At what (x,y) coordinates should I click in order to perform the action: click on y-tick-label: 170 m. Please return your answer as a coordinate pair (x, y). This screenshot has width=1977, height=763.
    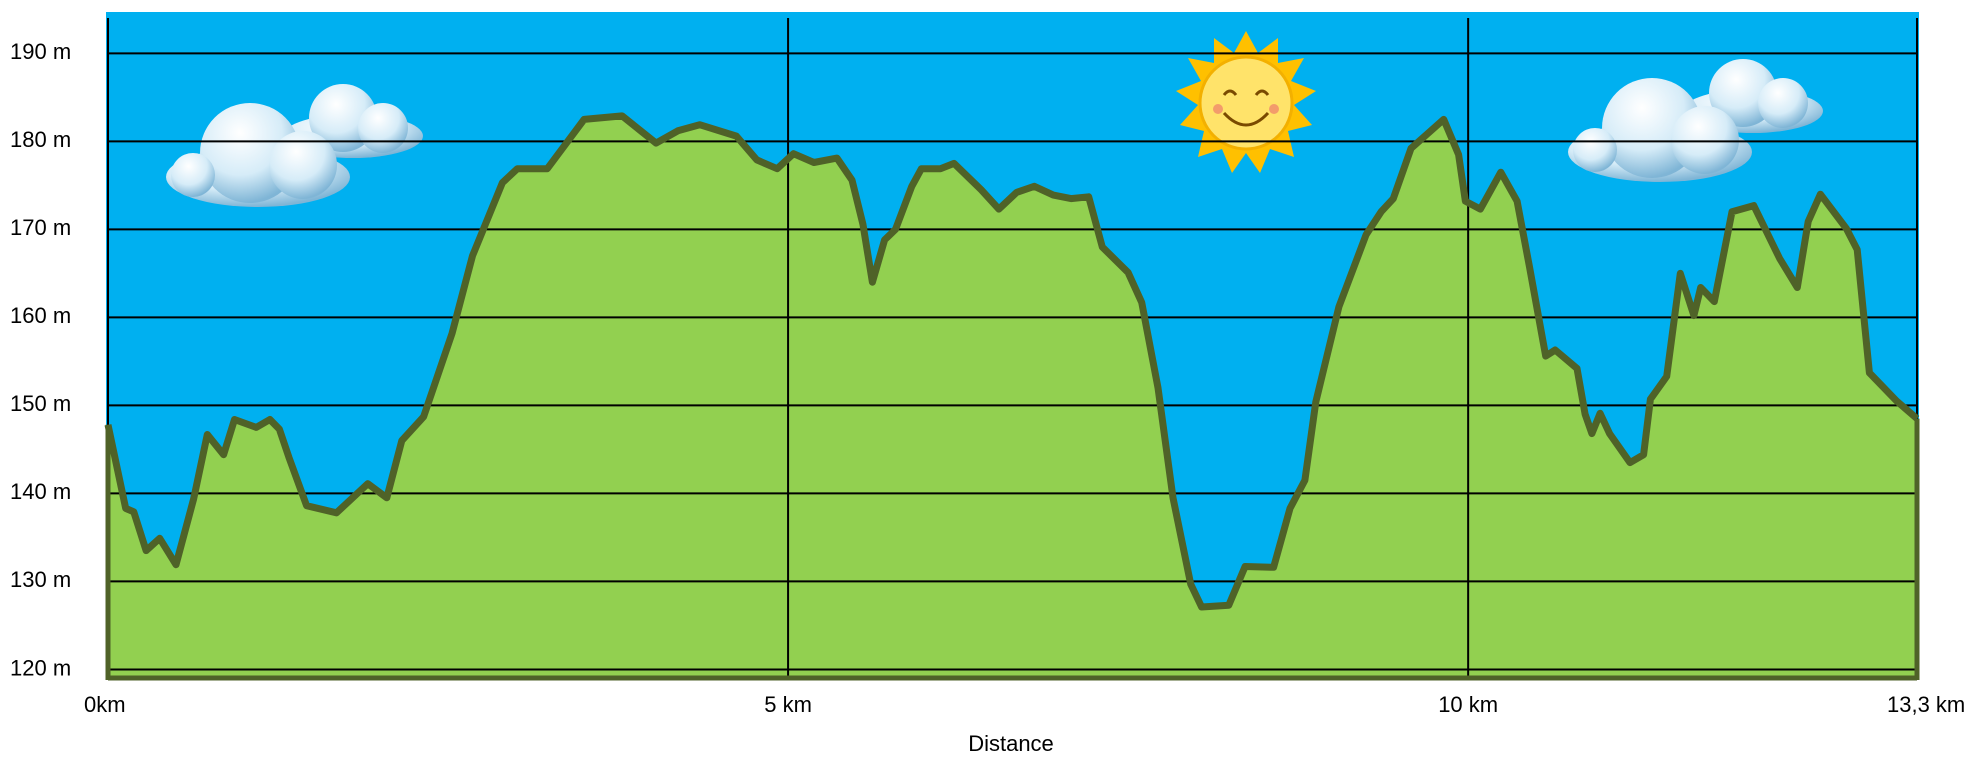
    Looking at the image, I should click on (40, 227).